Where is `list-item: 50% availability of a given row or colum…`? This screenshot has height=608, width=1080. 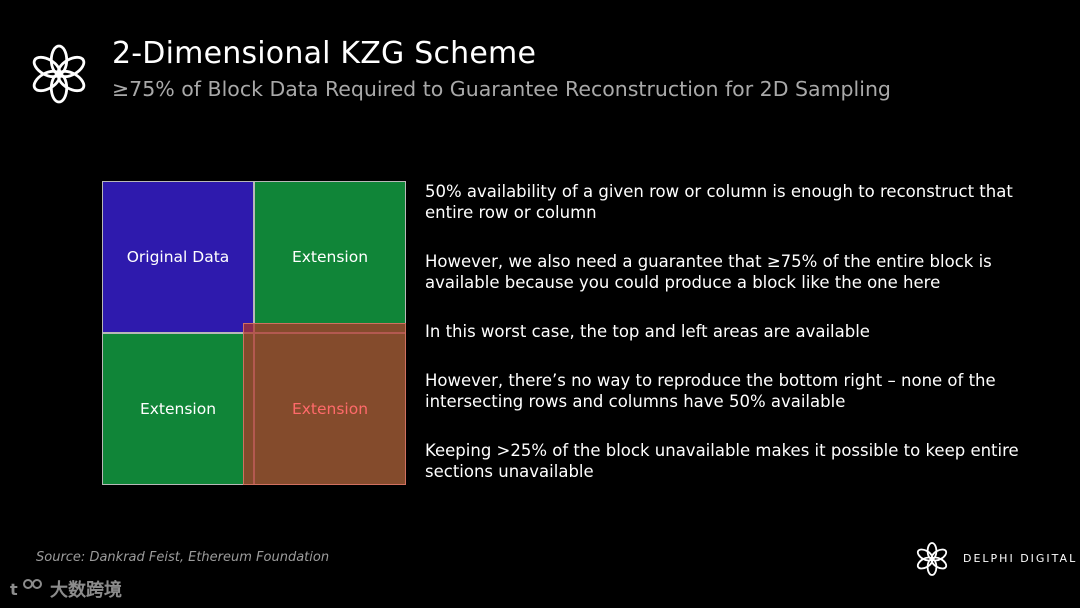 list-item: 50% availability of a given row or colum… is located at coordinates (719, 202).